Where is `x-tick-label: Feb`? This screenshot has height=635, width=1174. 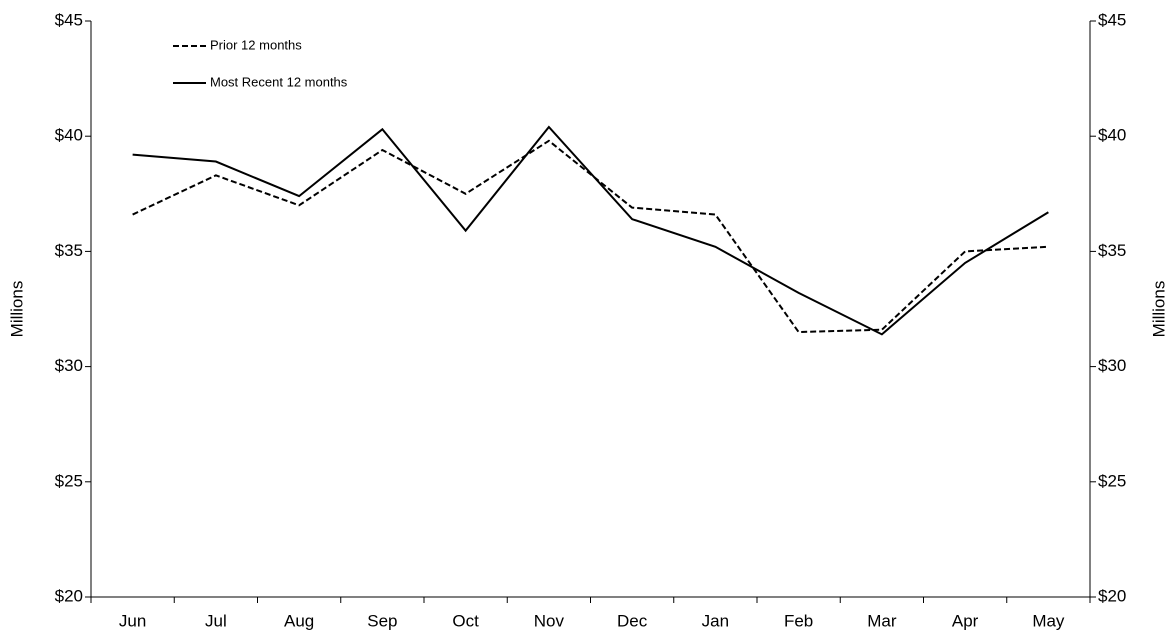 x-tick-label: Feb is located at coordinates (798, 620).